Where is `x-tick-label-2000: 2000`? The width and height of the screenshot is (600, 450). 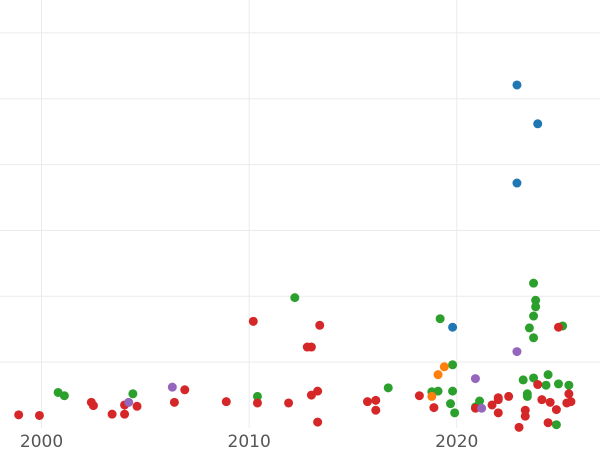
x-tick-label-2000: 2000 is located at coordinates (41, 441).